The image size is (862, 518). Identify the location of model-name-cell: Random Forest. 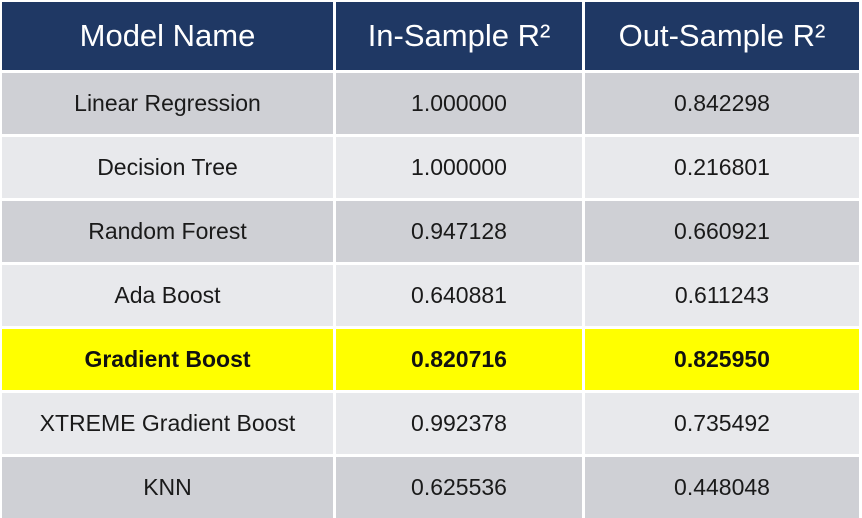
(167, 231).